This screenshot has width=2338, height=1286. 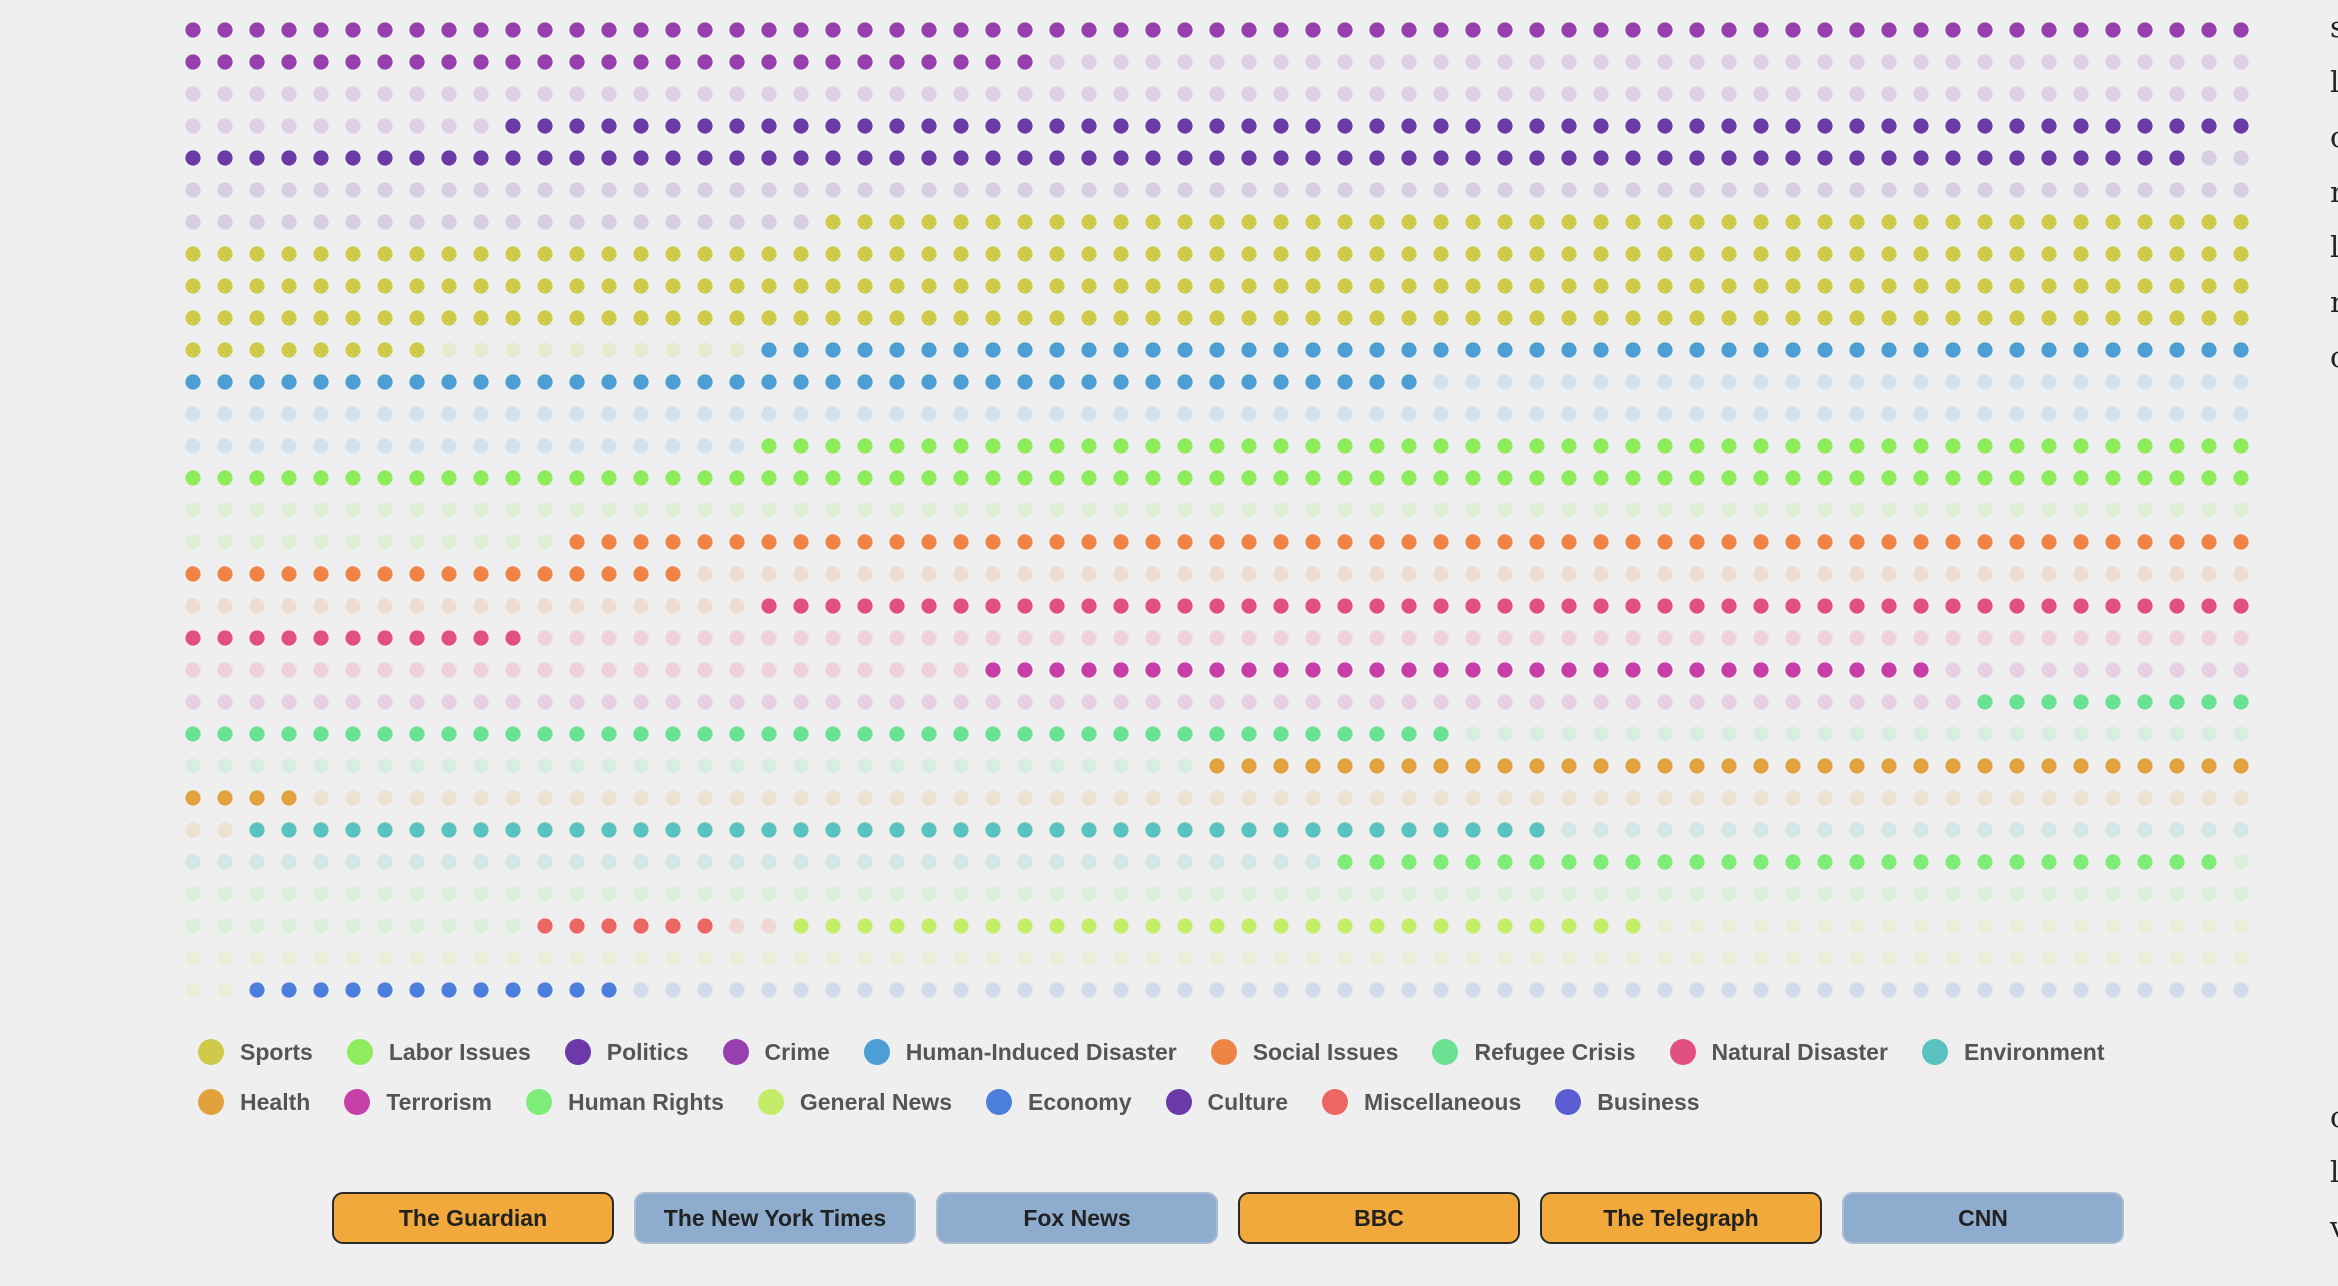 What do you see at coordinates (775, 1218) in the screenshot?
I see `source-toggle-button: The New York Times` at bounding box center [775, 1218].